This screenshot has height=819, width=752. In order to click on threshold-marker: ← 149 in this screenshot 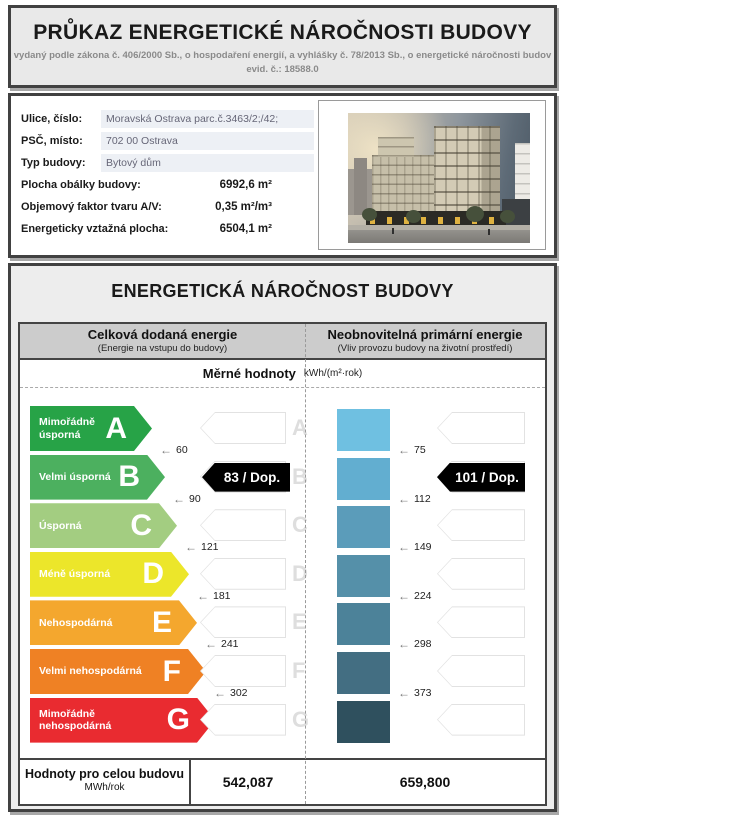, I will do `click(415, 547)`.